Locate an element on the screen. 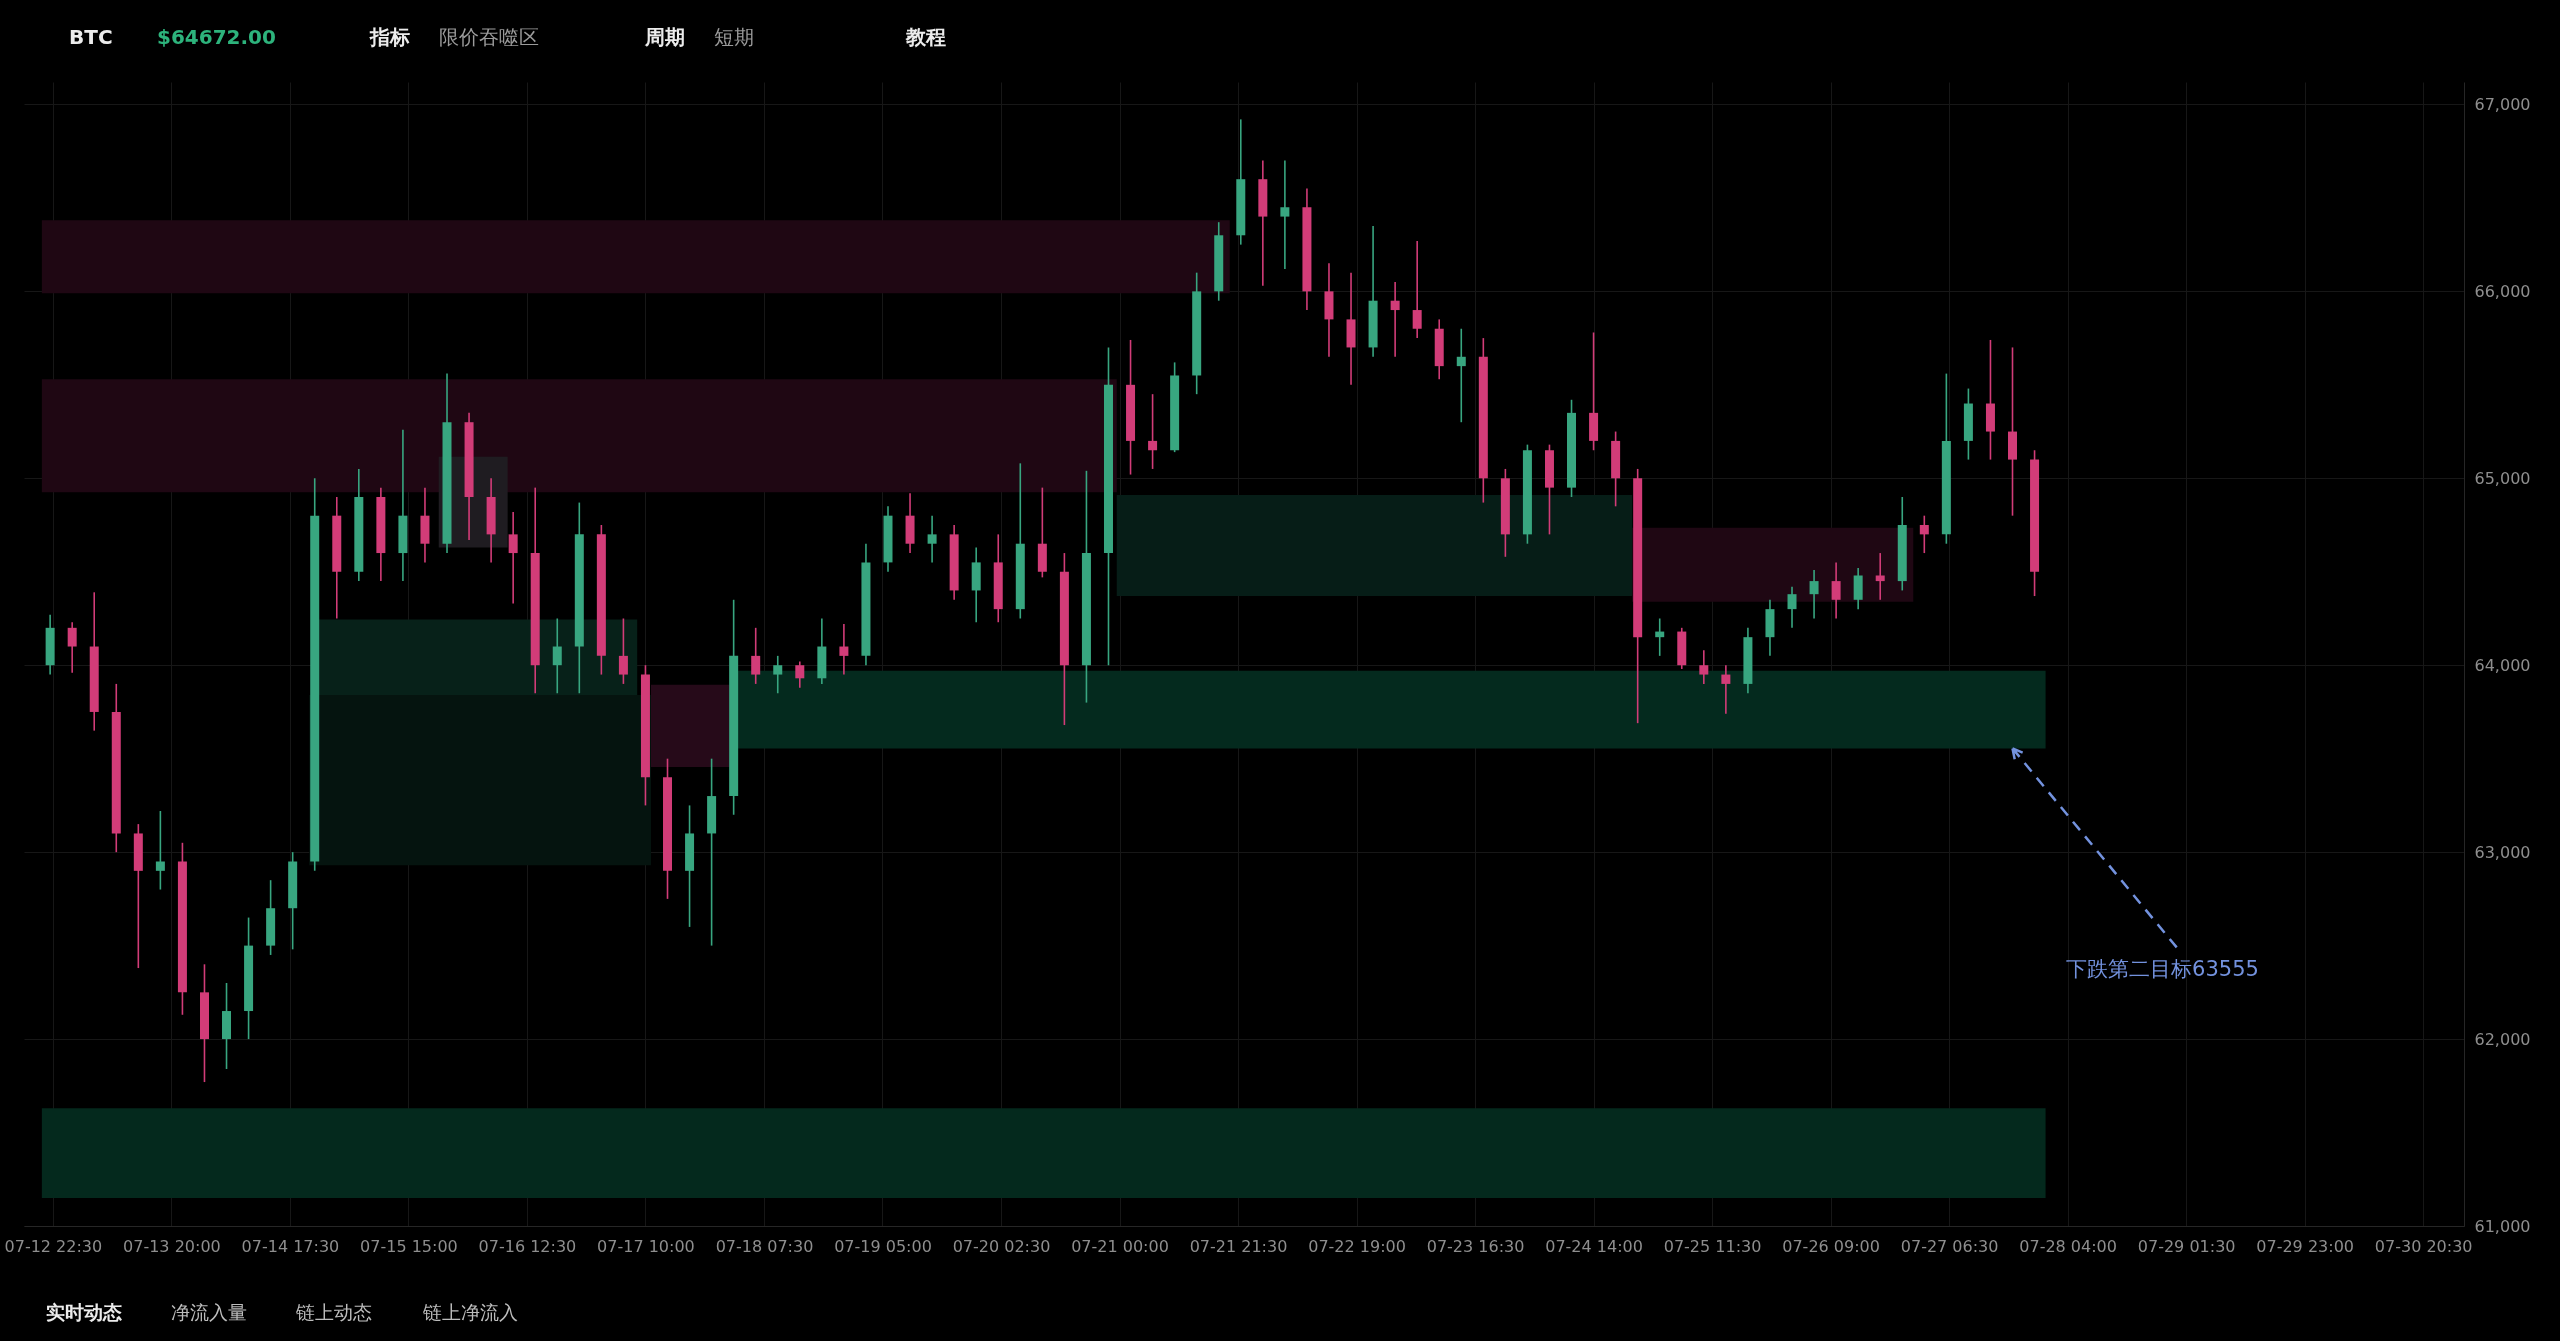 This screenshot has height=1341, width=2560. annotation: 下跌第二目标63555 is located at coordinates (2162, 969).